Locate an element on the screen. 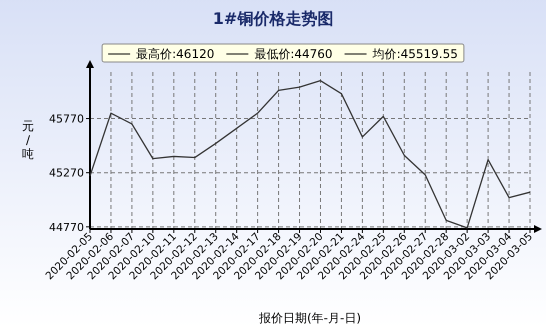 The image size is (546, 331). y-tick-label: 45270 is located at coordinates (66, 173).